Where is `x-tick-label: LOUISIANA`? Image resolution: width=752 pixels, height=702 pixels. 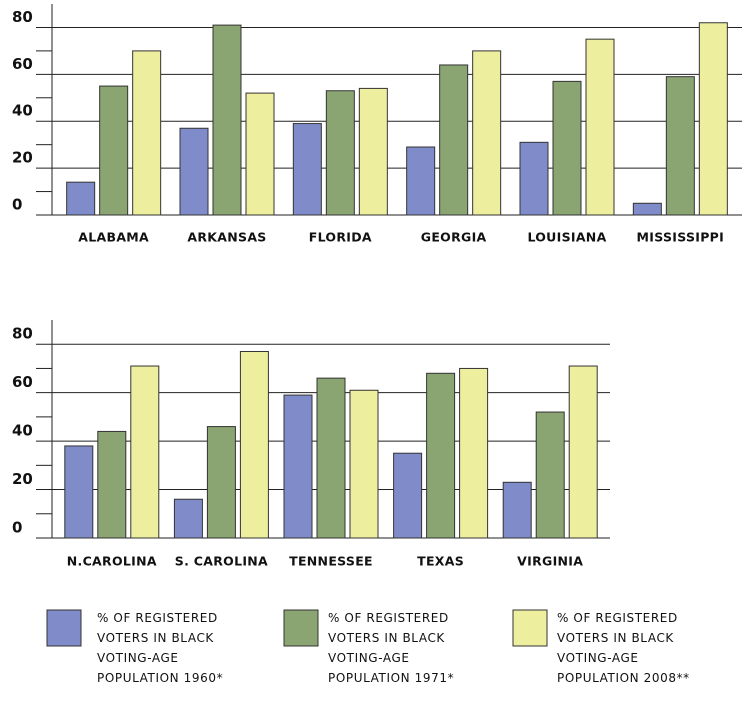 x-tick-label: LOUISIANA is located at coordinates (566, 237).